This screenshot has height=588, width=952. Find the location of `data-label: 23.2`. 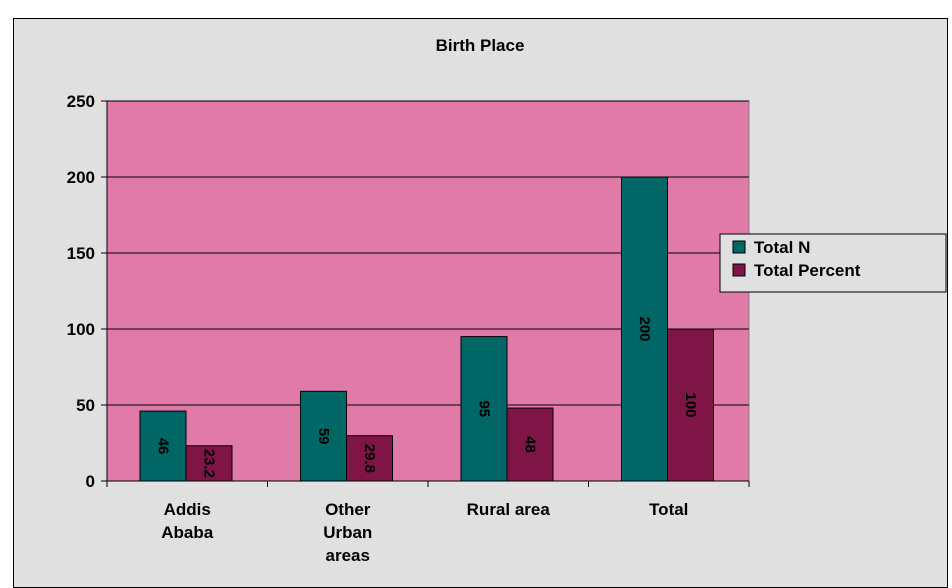

data-label: 23.2 is located at coordinates (209, 463).